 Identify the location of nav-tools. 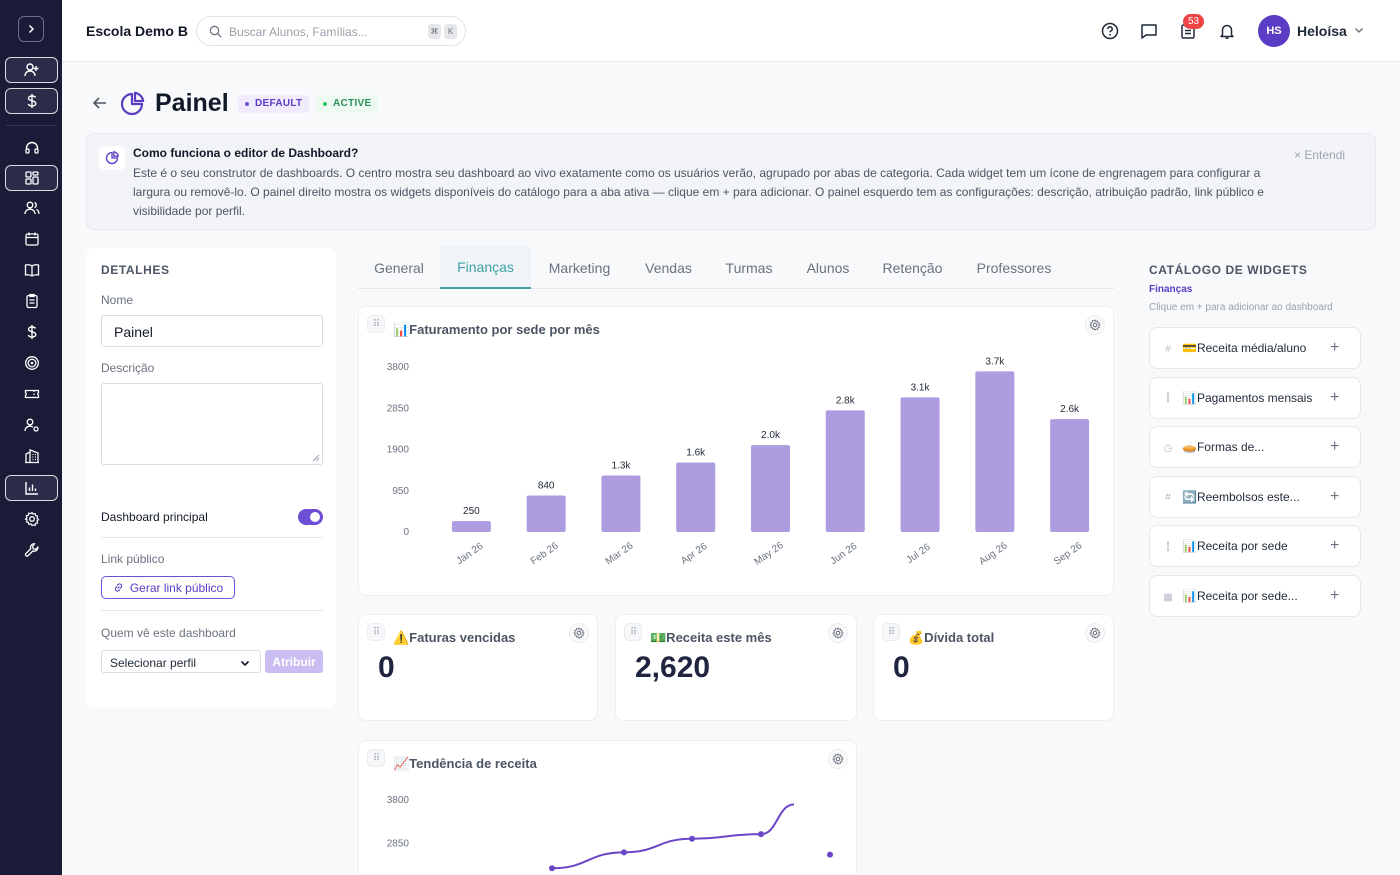
(31, 550).